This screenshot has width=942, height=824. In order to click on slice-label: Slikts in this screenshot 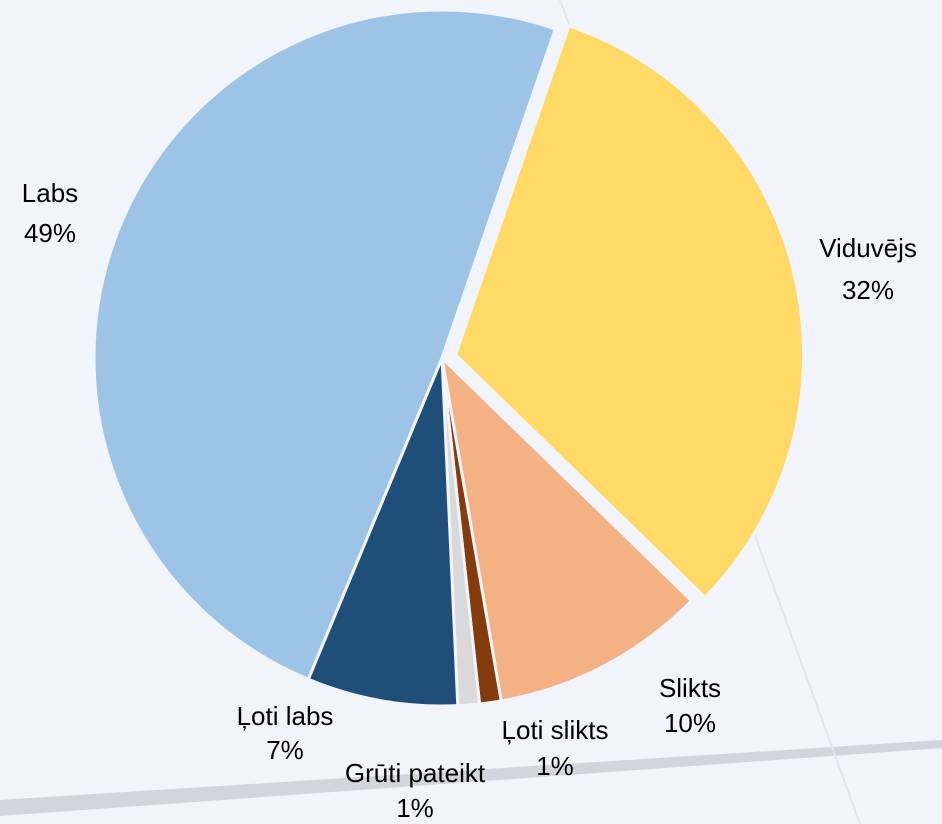, I will do `click(690, 688)`.